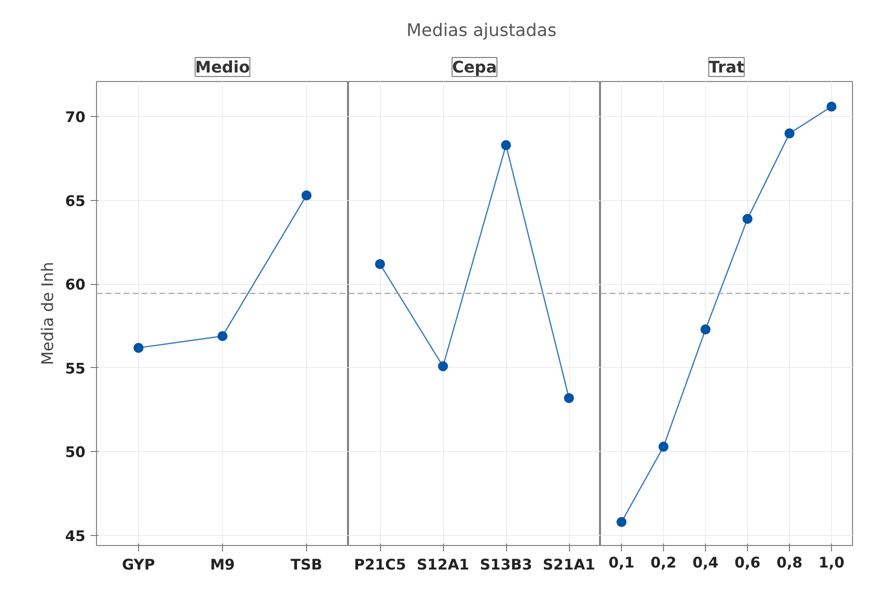  What do you see at coordinates (222, 565) in the screenshot?
I see `x-tick-label: M9` at bounding box center [222, 565].